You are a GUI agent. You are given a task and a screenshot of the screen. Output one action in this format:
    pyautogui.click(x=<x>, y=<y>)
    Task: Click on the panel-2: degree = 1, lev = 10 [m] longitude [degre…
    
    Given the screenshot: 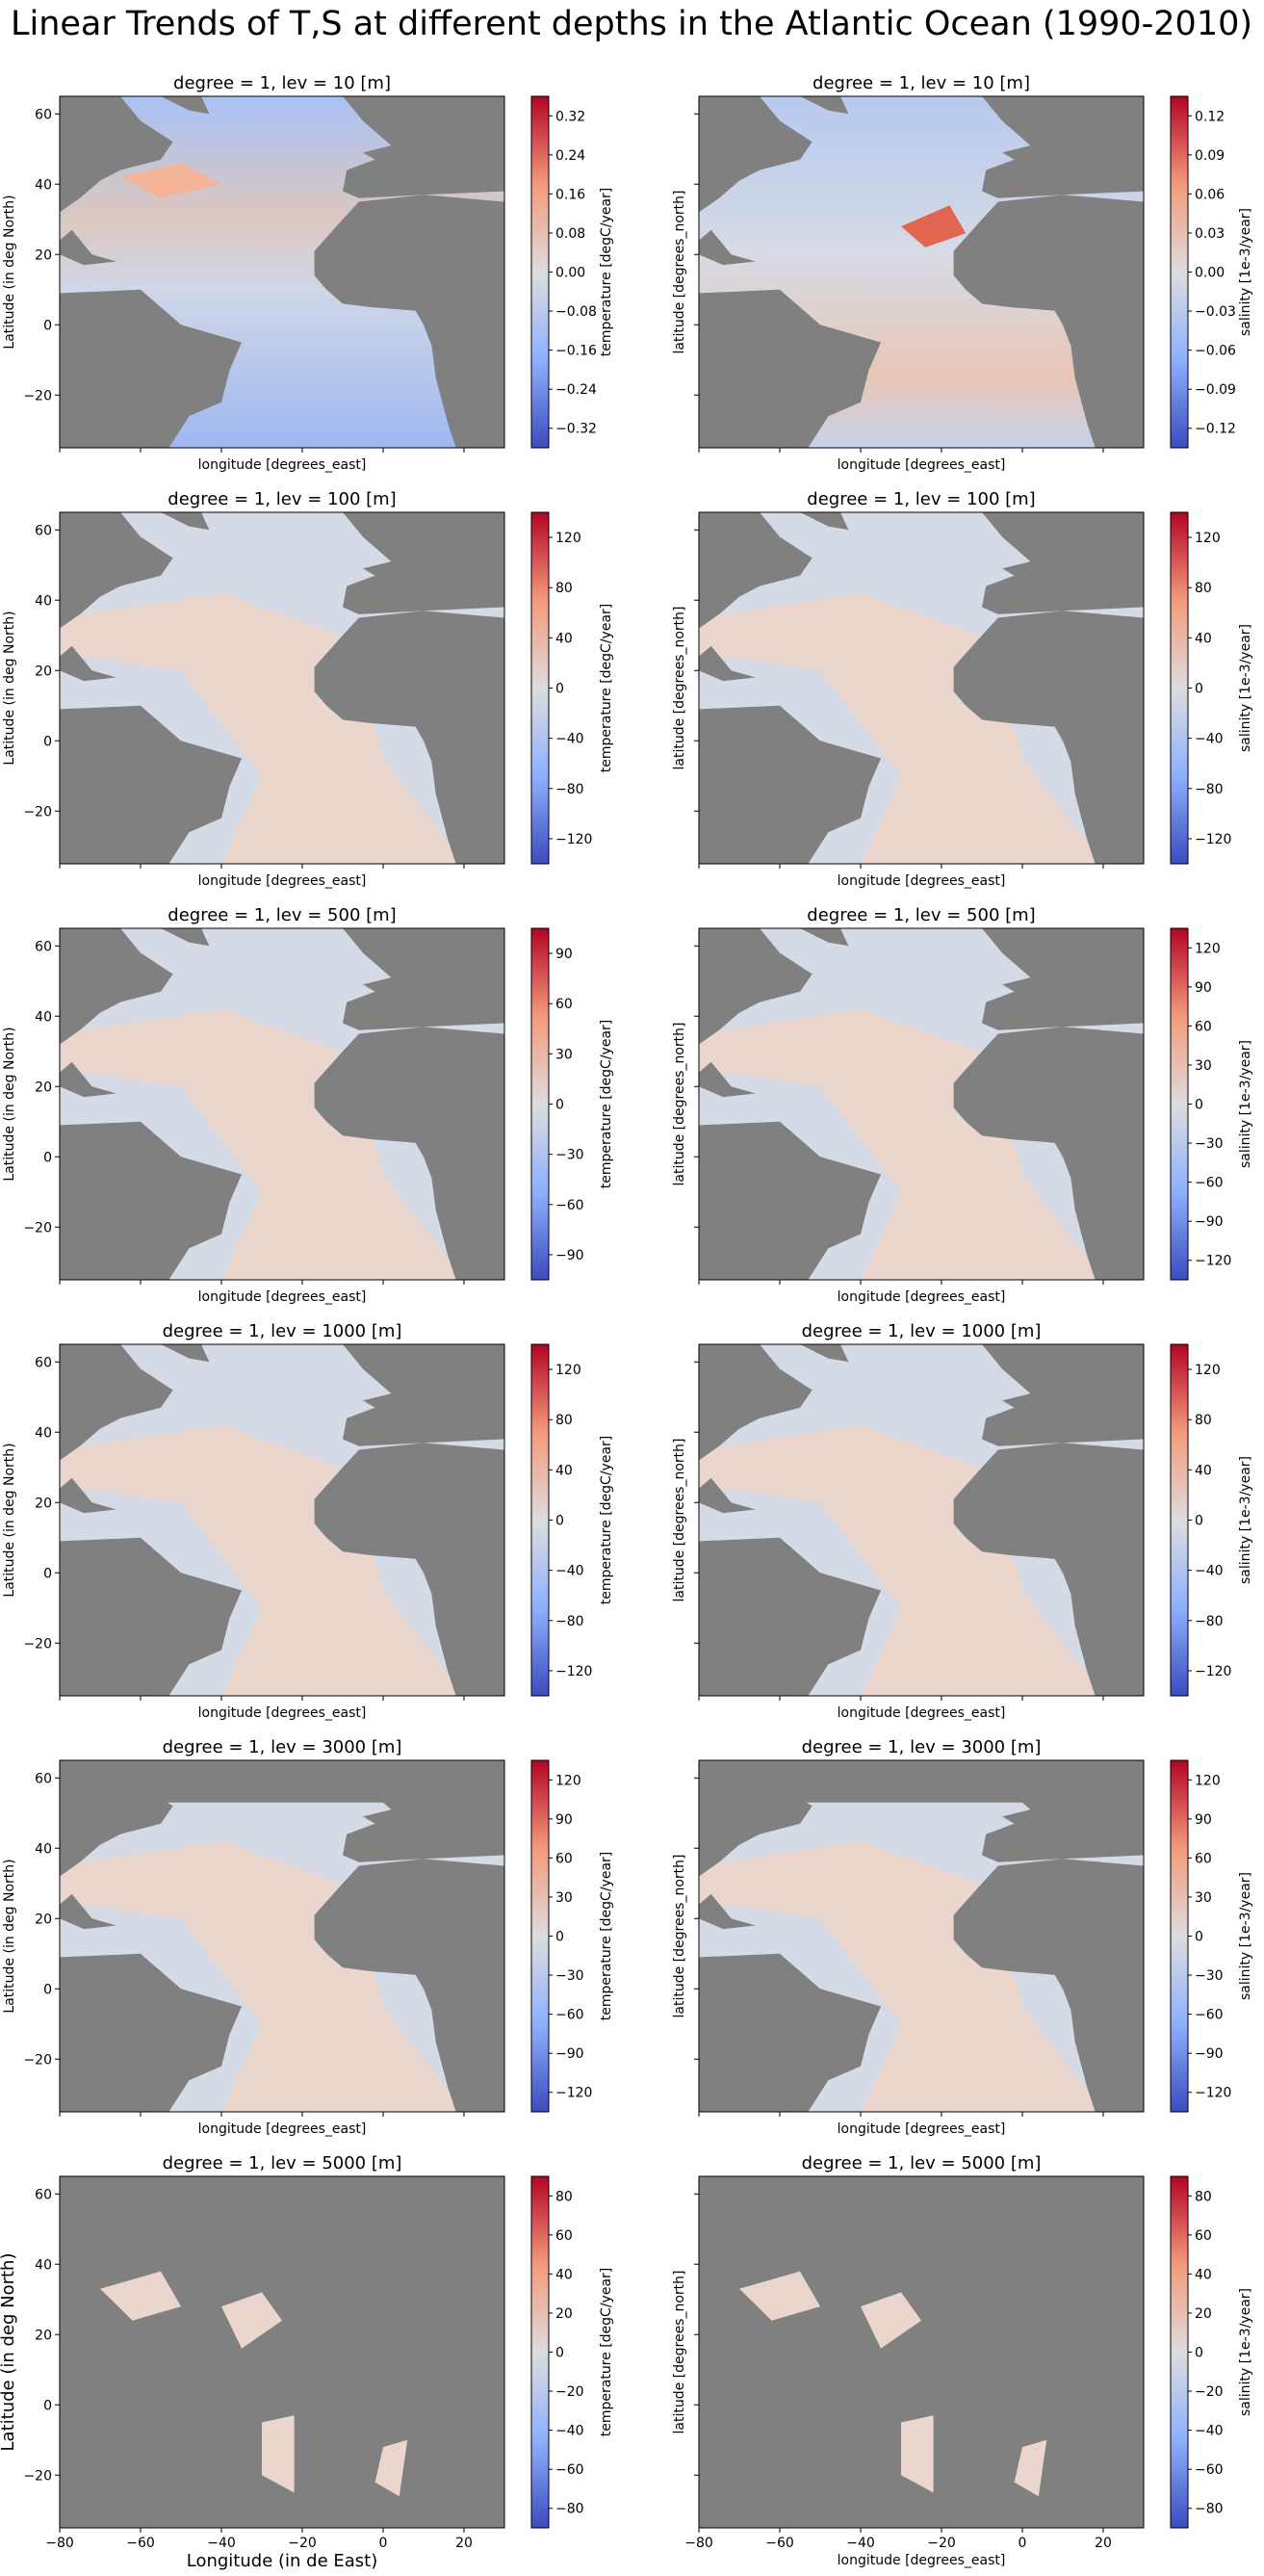 What is the action you would take?
    pyautogui.click(x=962, y=273)
    